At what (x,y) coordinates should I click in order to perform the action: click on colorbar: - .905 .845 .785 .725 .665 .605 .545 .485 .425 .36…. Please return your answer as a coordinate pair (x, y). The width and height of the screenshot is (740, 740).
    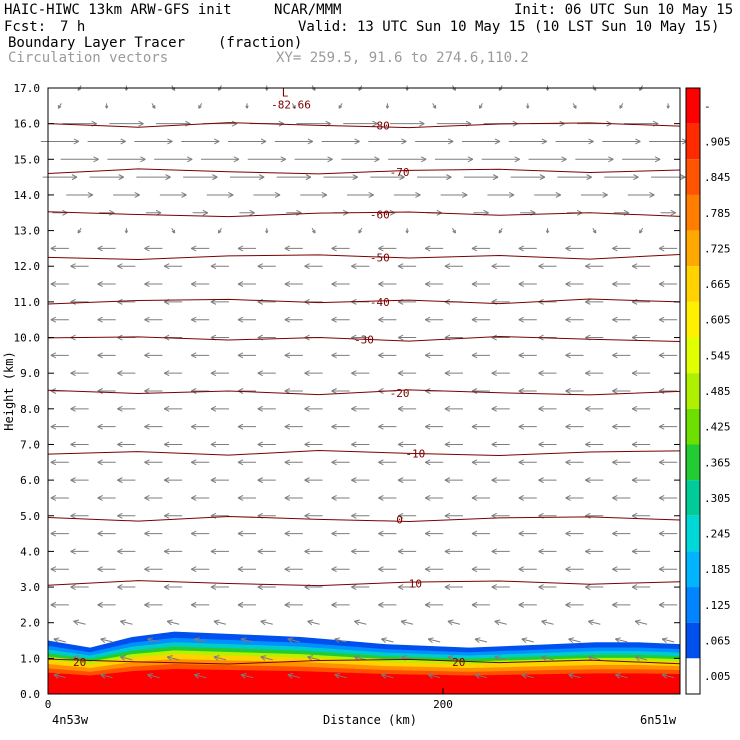
    Looking at the image, I should click on (708, 391).